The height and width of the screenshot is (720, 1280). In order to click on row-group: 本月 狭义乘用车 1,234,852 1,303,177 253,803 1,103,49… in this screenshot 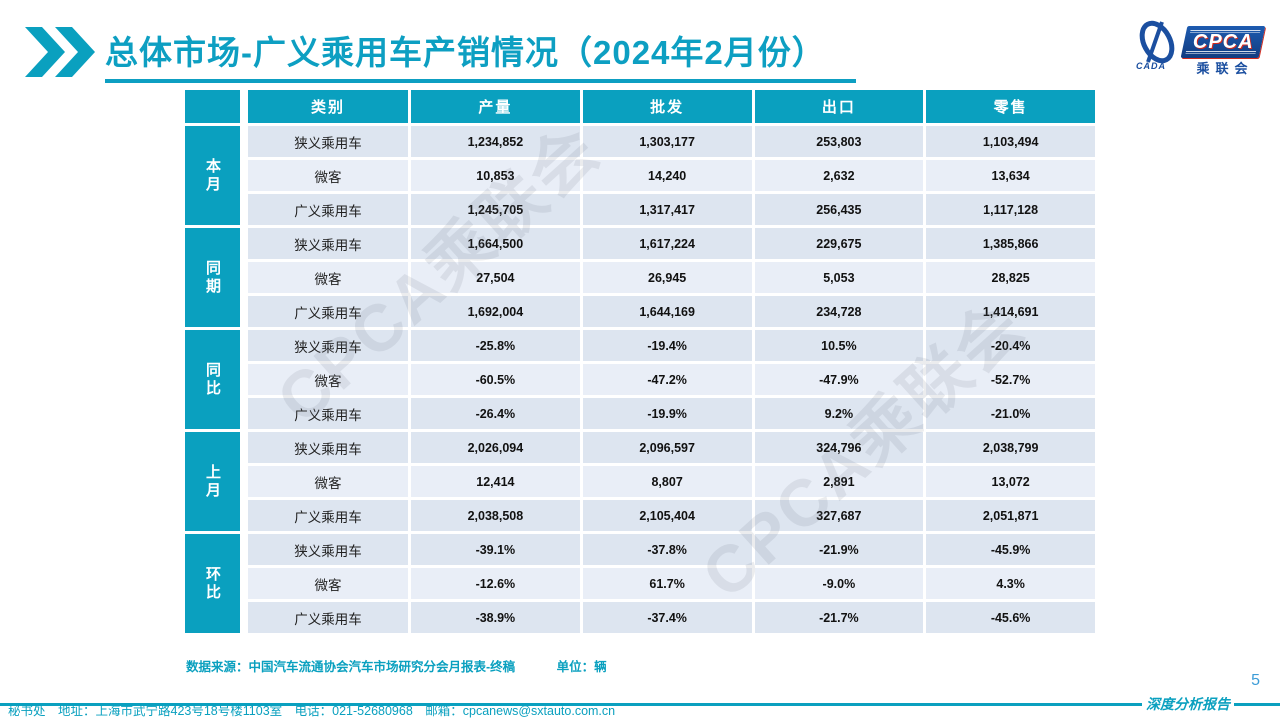, I will do `click(640, 175)`.